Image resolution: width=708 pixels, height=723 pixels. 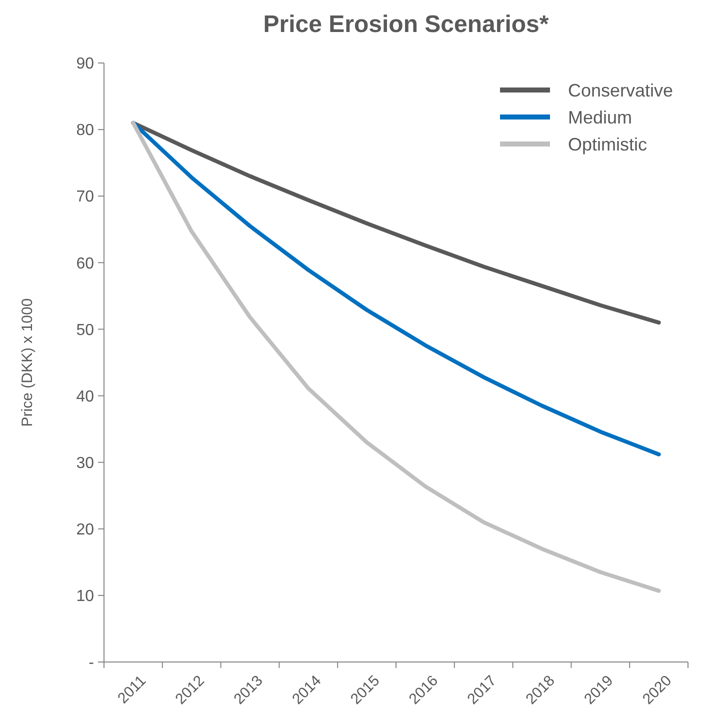 What do you see at coordinates (85, 131) in the screenshot?
I see `y-tick-label: 80` at bounding box center [85, 131].